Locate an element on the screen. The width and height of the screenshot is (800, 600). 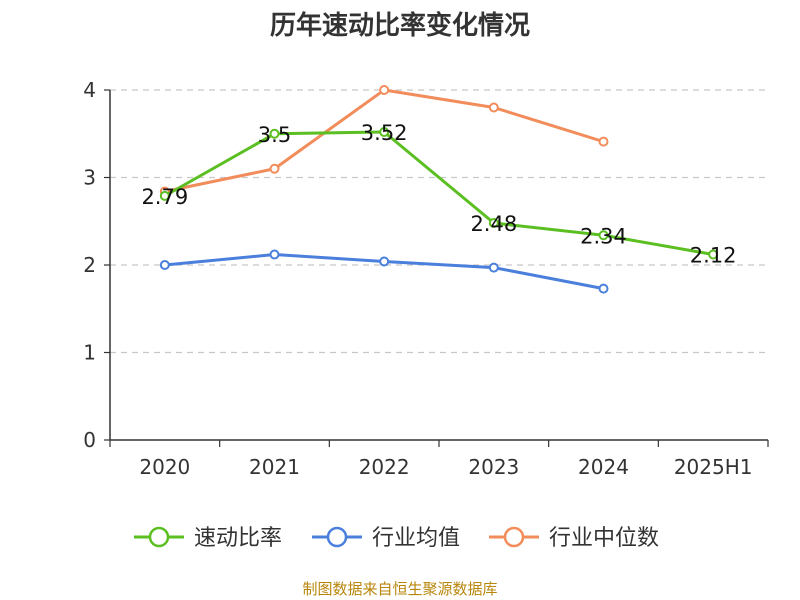
legend-item: 速动比率 is located at coordinates (208, 538).